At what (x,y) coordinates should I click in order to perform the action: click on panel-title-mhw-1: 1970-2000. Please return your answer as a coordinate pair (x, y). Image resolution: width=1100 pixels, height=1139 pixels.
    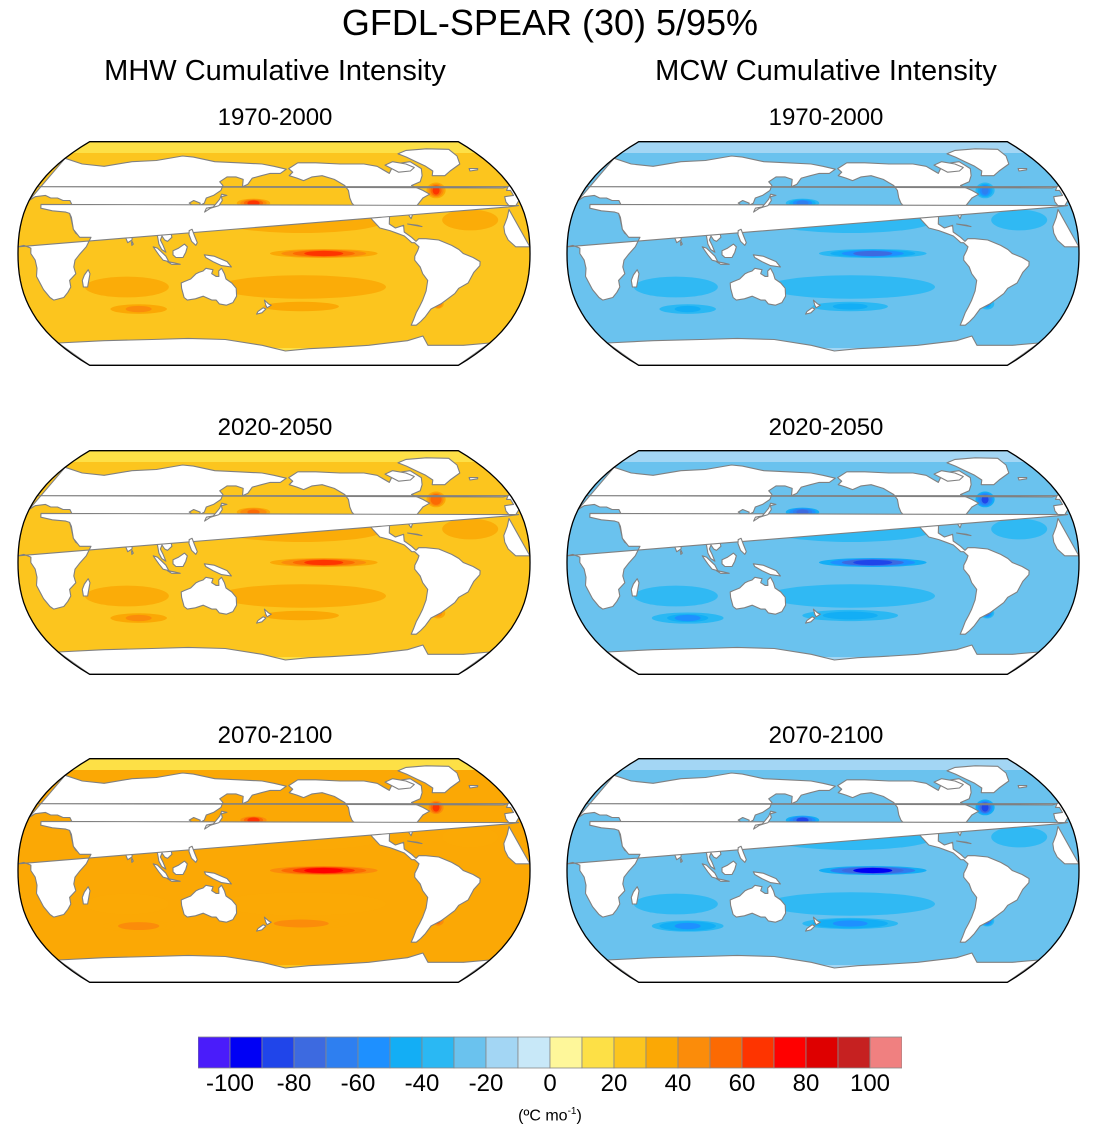
    Looking at the image, I should click on (275, 117).